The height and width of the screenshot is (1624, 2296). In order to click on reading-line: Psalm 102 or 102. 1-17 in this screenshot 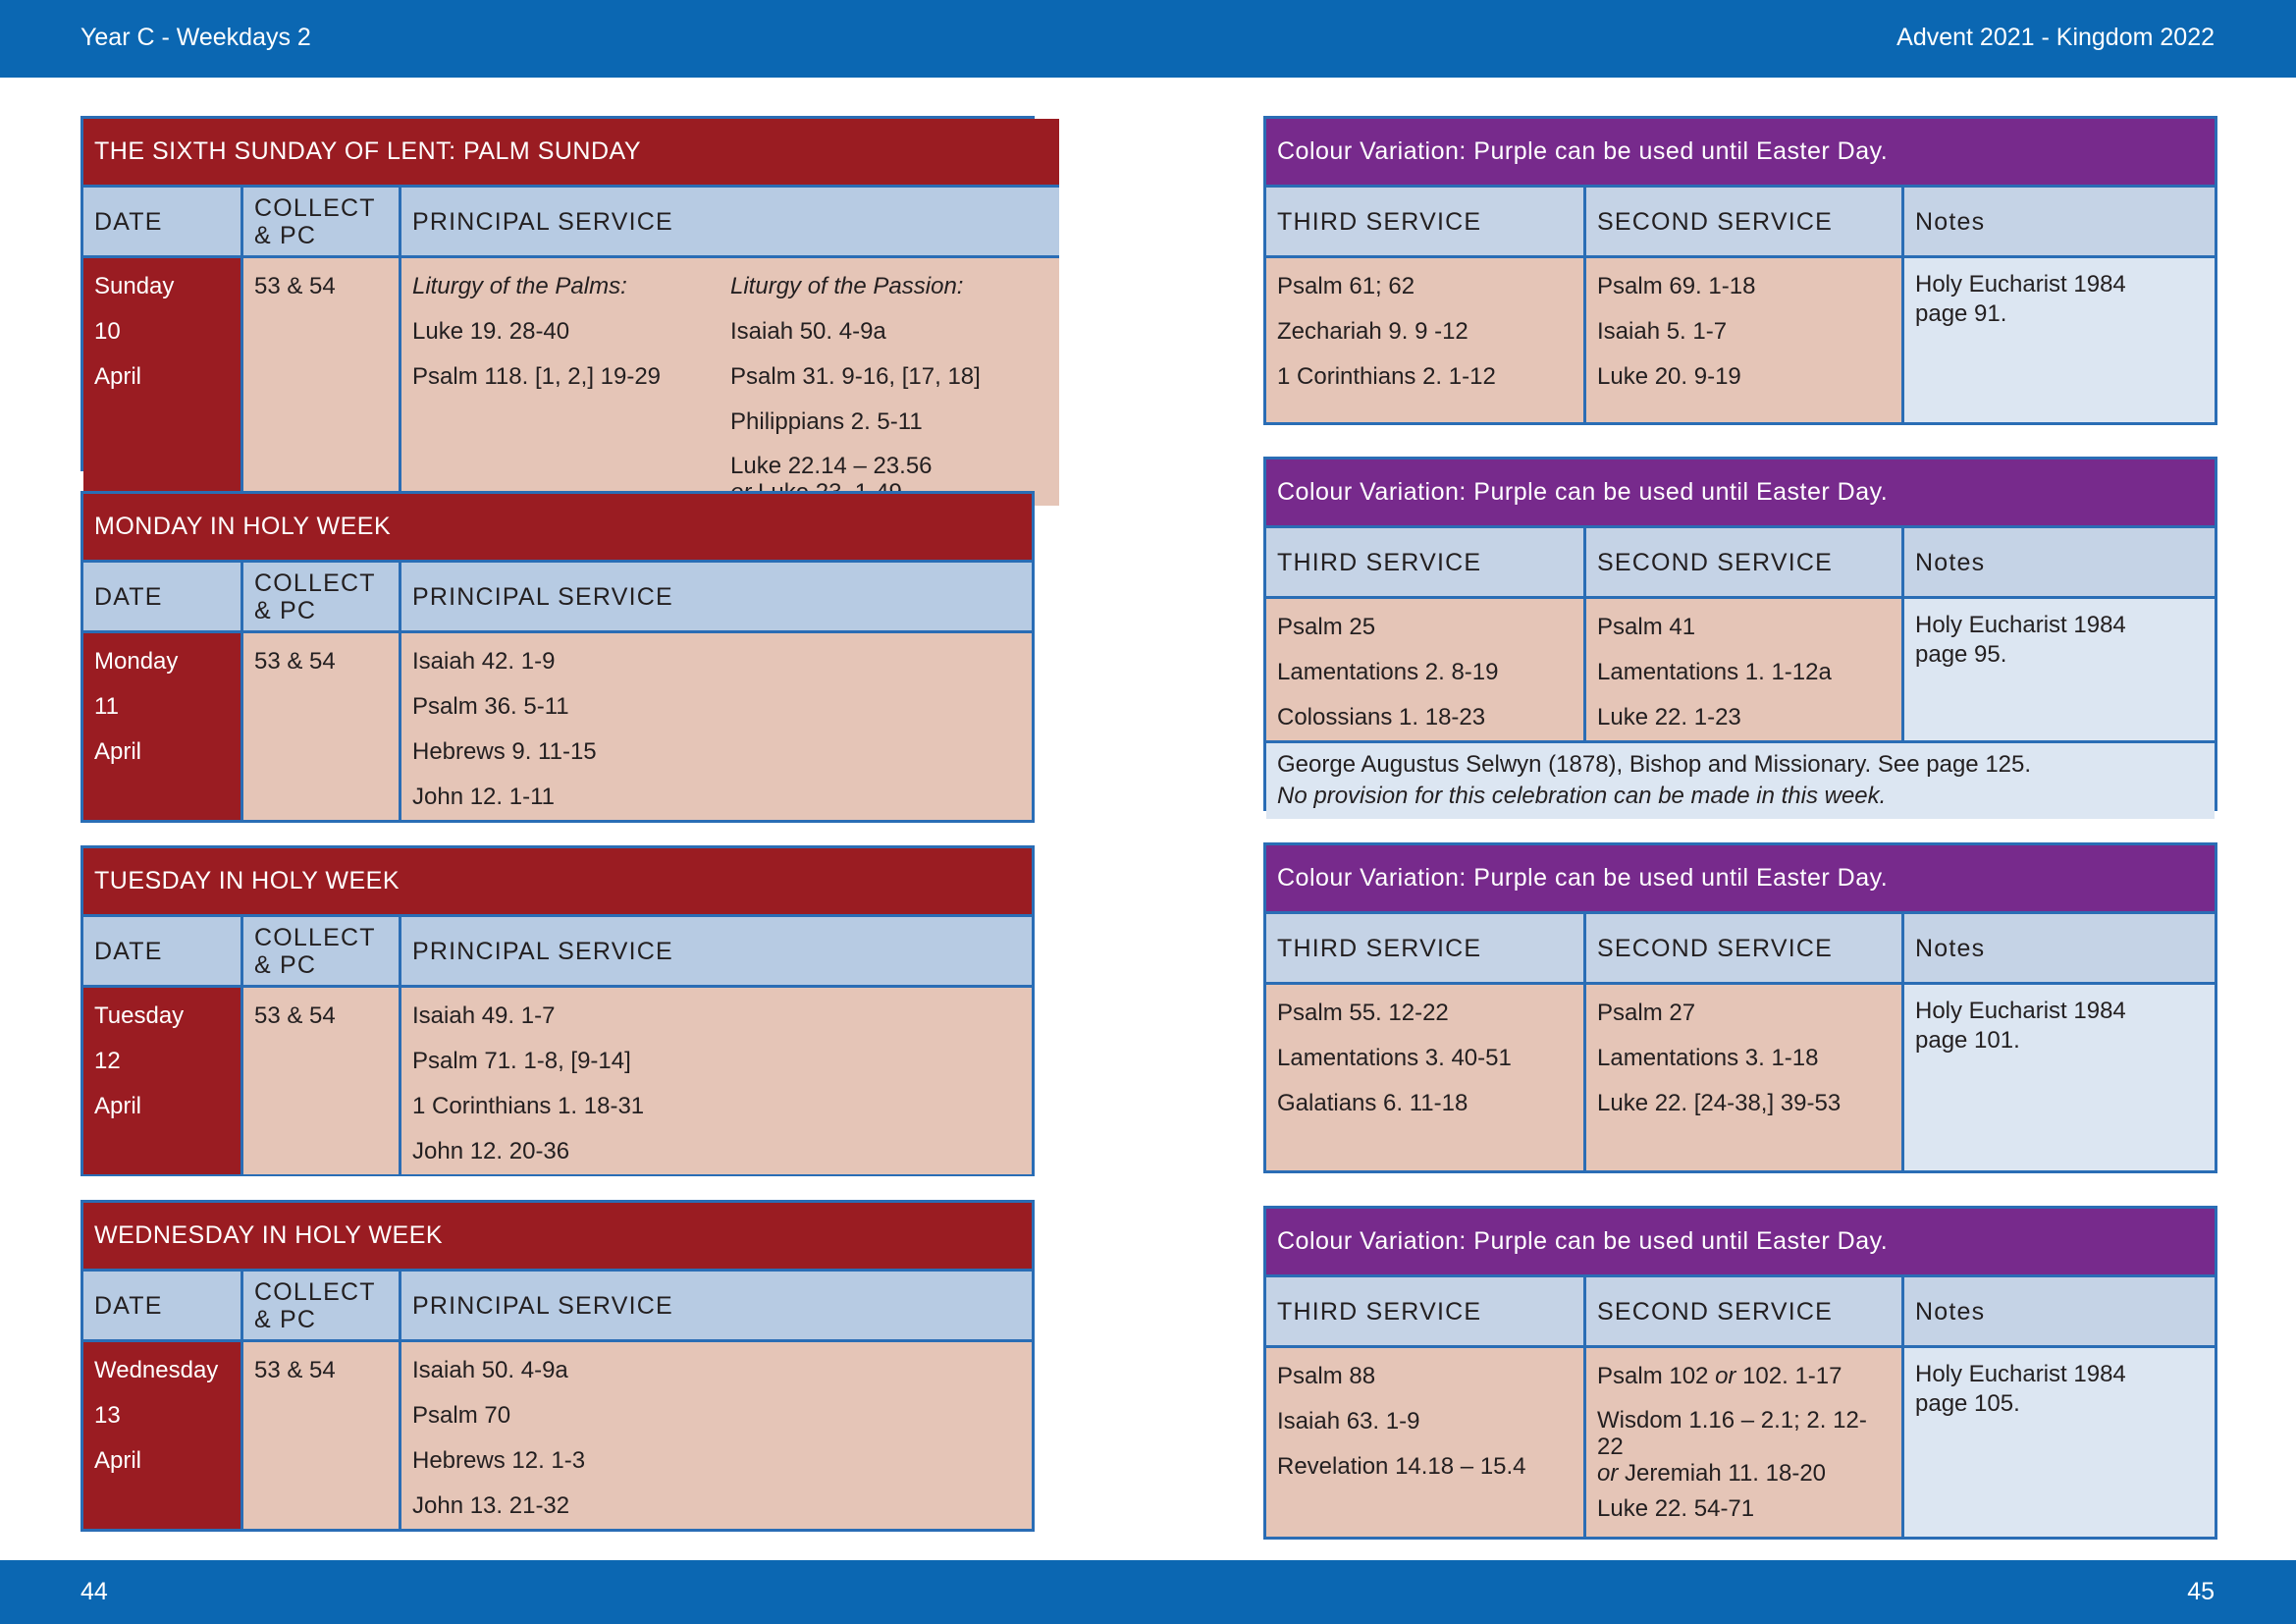, I will do `click(1744, 1376)`.